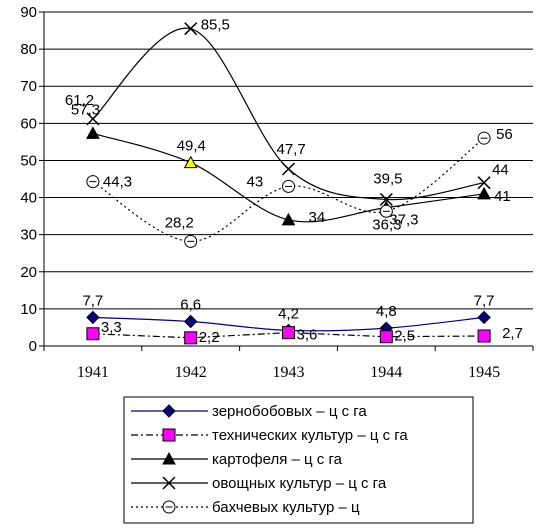 The image size is (541, 528). What do you see at coordinates (28, 86) in the screenshot?
I see `y-tick-label: 70` at bounding box center [28, 86].